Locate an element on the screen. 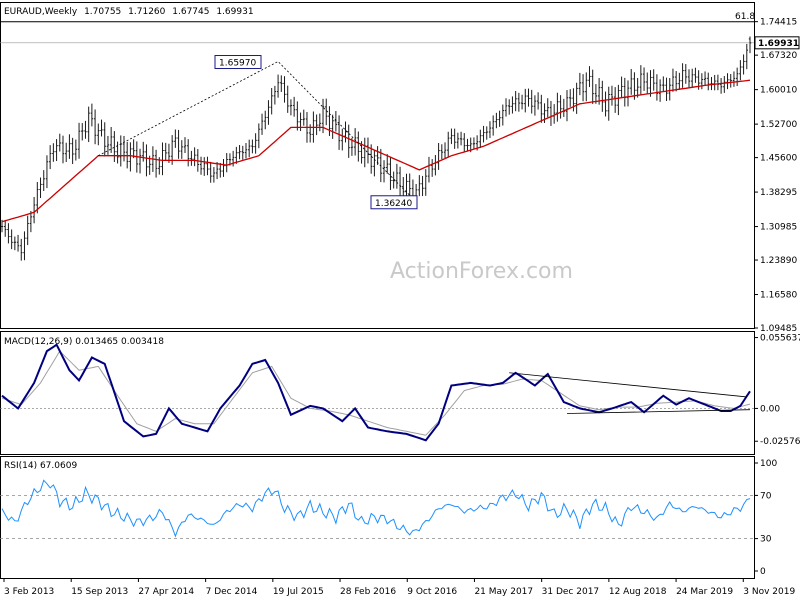 Image resolution: width=800 pixels, height=600 pixels. macd-tick-label: -0.02576 is located at coordinates (780, 442).